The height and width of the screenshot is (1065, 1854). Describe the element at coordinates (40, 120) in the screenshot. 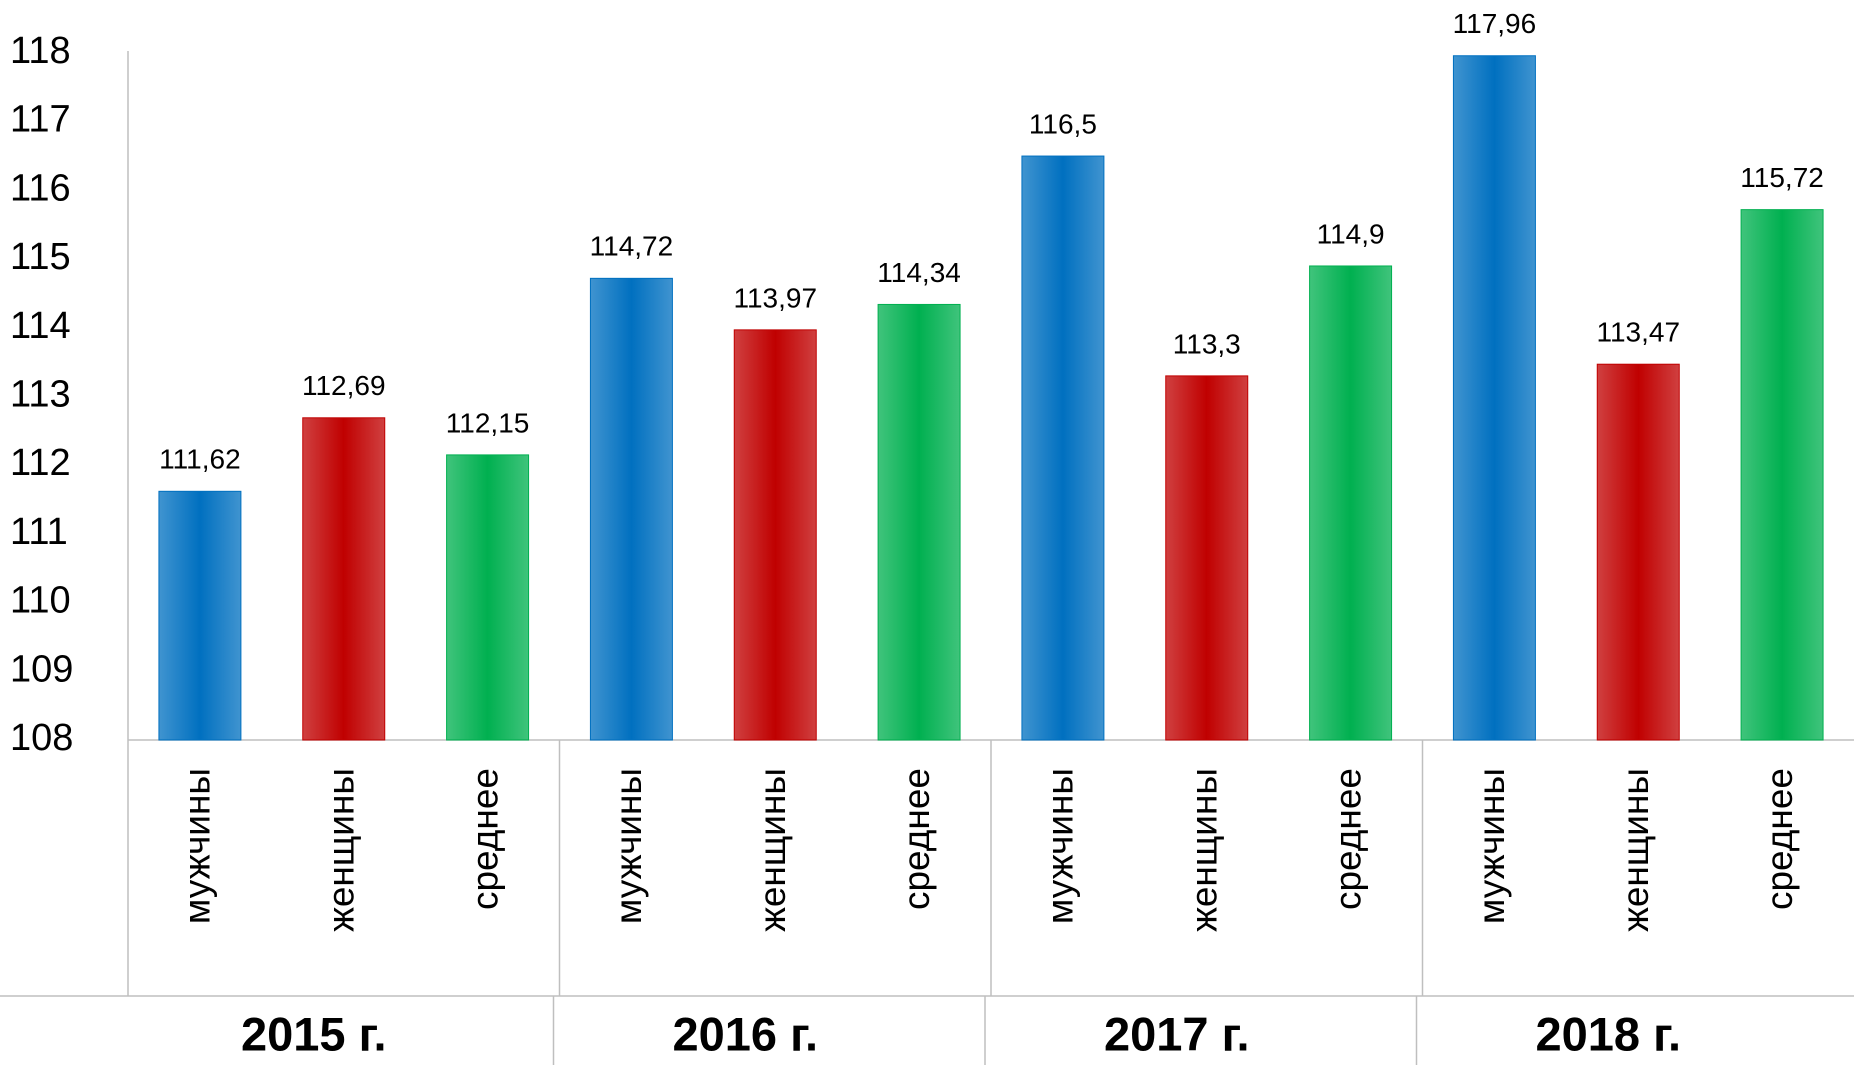

I see `y-tick-label: 117` at that location.